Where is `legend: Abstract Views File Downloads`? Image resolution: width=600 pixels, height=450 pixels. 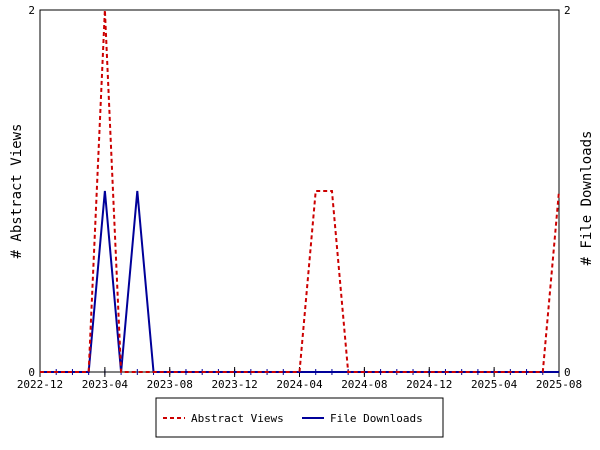 legend: Abstract Views File Downloads is located at coordinates (299, 417).